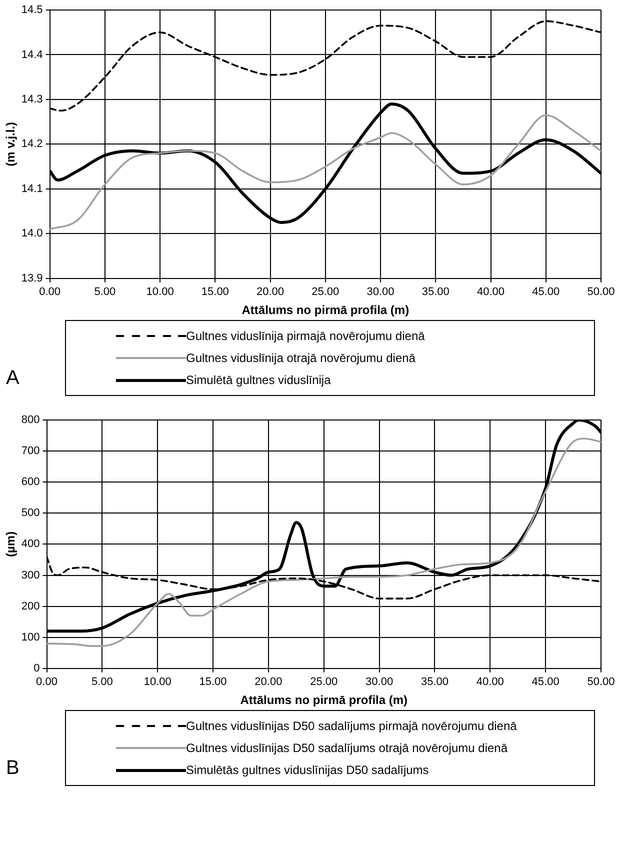 This screenshot has height=856, width=621. Describe the element at coordinates (32, 100) in the screenshot. I see `y-tick-label: 14.3` at that location.